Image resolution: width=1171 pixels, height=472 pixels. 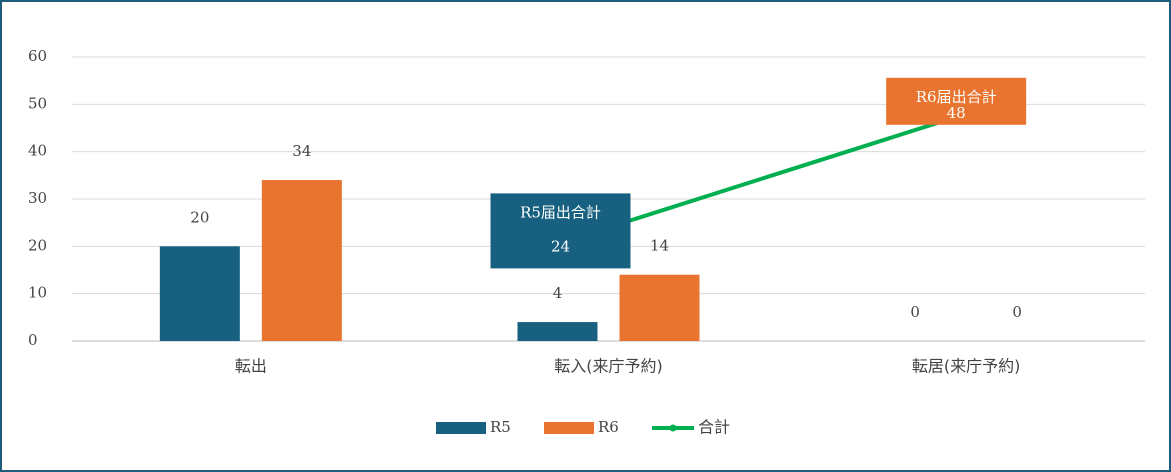 What do you see at coordinates (37, 151) in the screenshot?
I see `y-tick-label: 40` at bounding box center [37, 151].